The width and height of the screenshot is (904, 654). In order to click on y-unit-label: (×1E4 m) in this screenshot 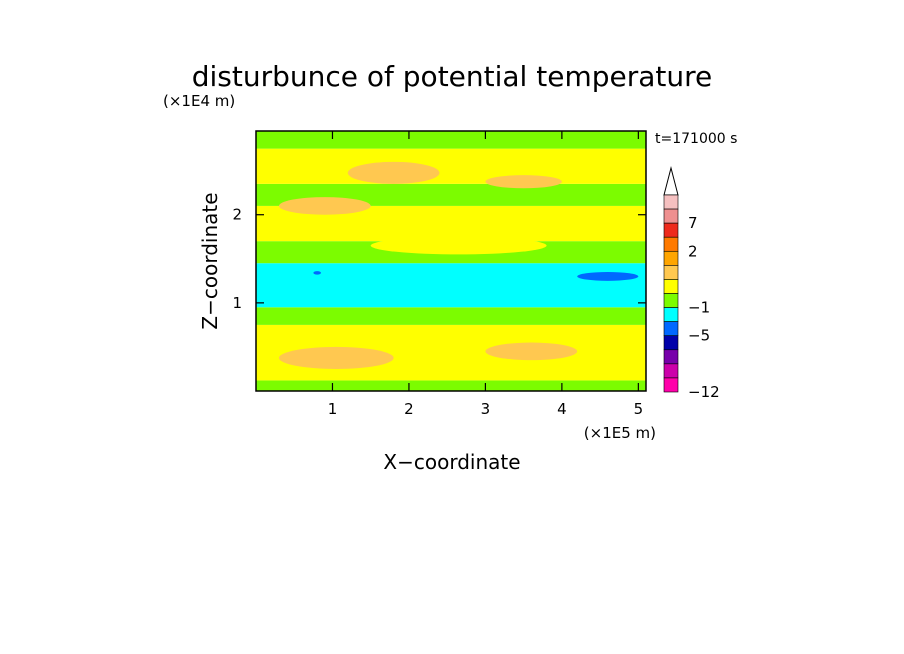, I will do `click(199, 101)`.